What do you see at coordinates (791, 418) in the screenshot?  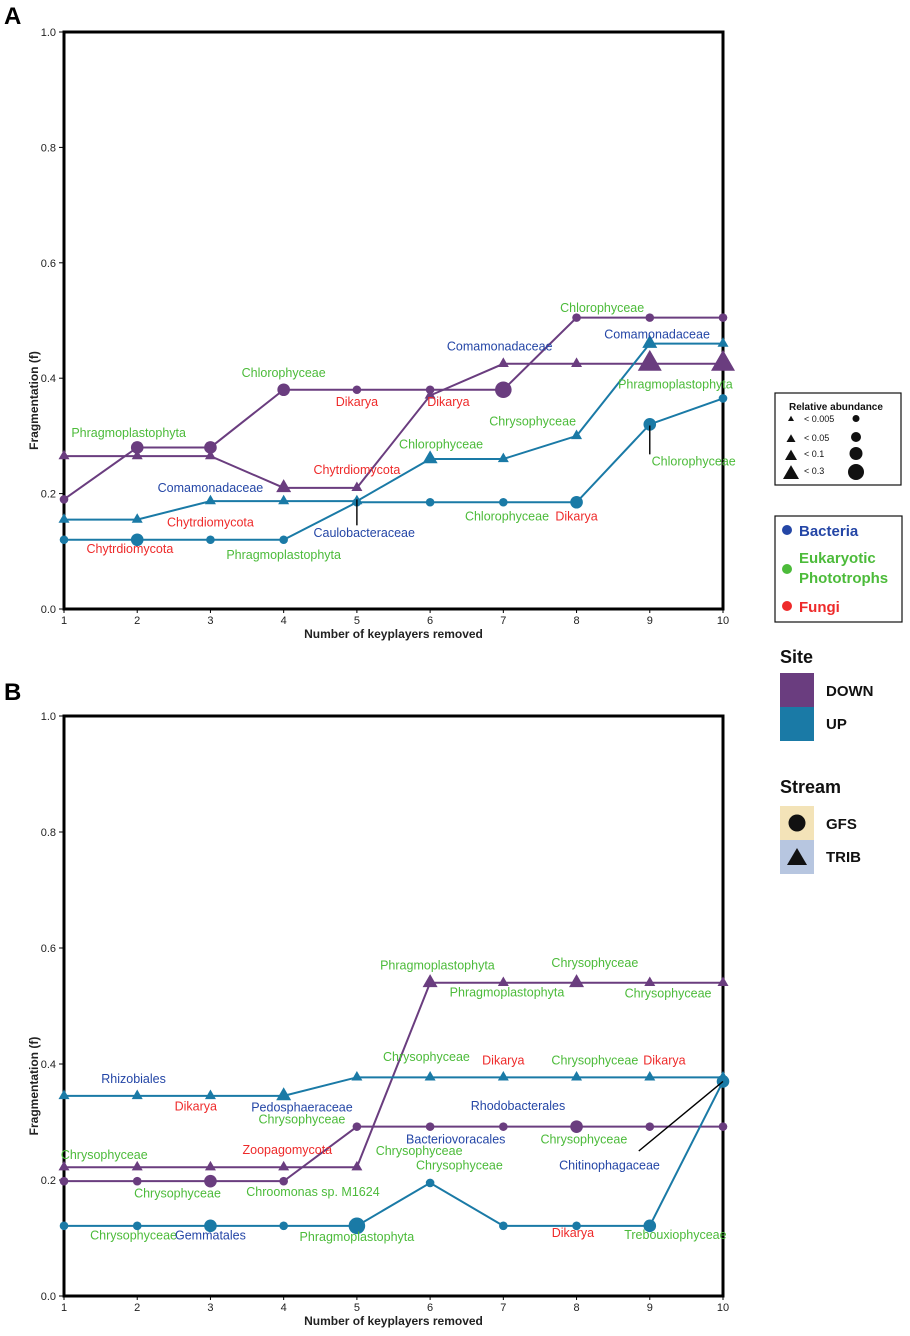 I see `triangle-size-1-icon` at bounding box center [791, 418].